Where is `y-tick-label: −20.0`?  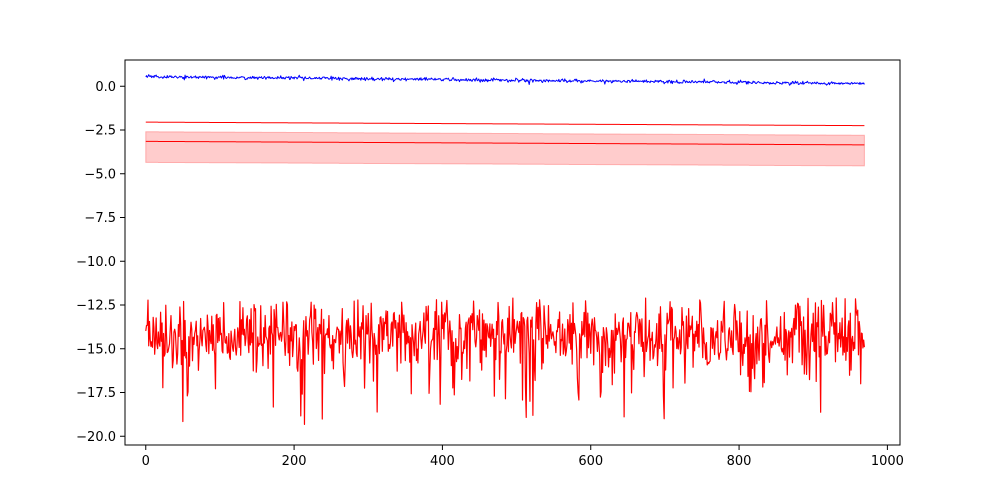 y-tick-label: −20.0 is located at coordinates (96, 437).